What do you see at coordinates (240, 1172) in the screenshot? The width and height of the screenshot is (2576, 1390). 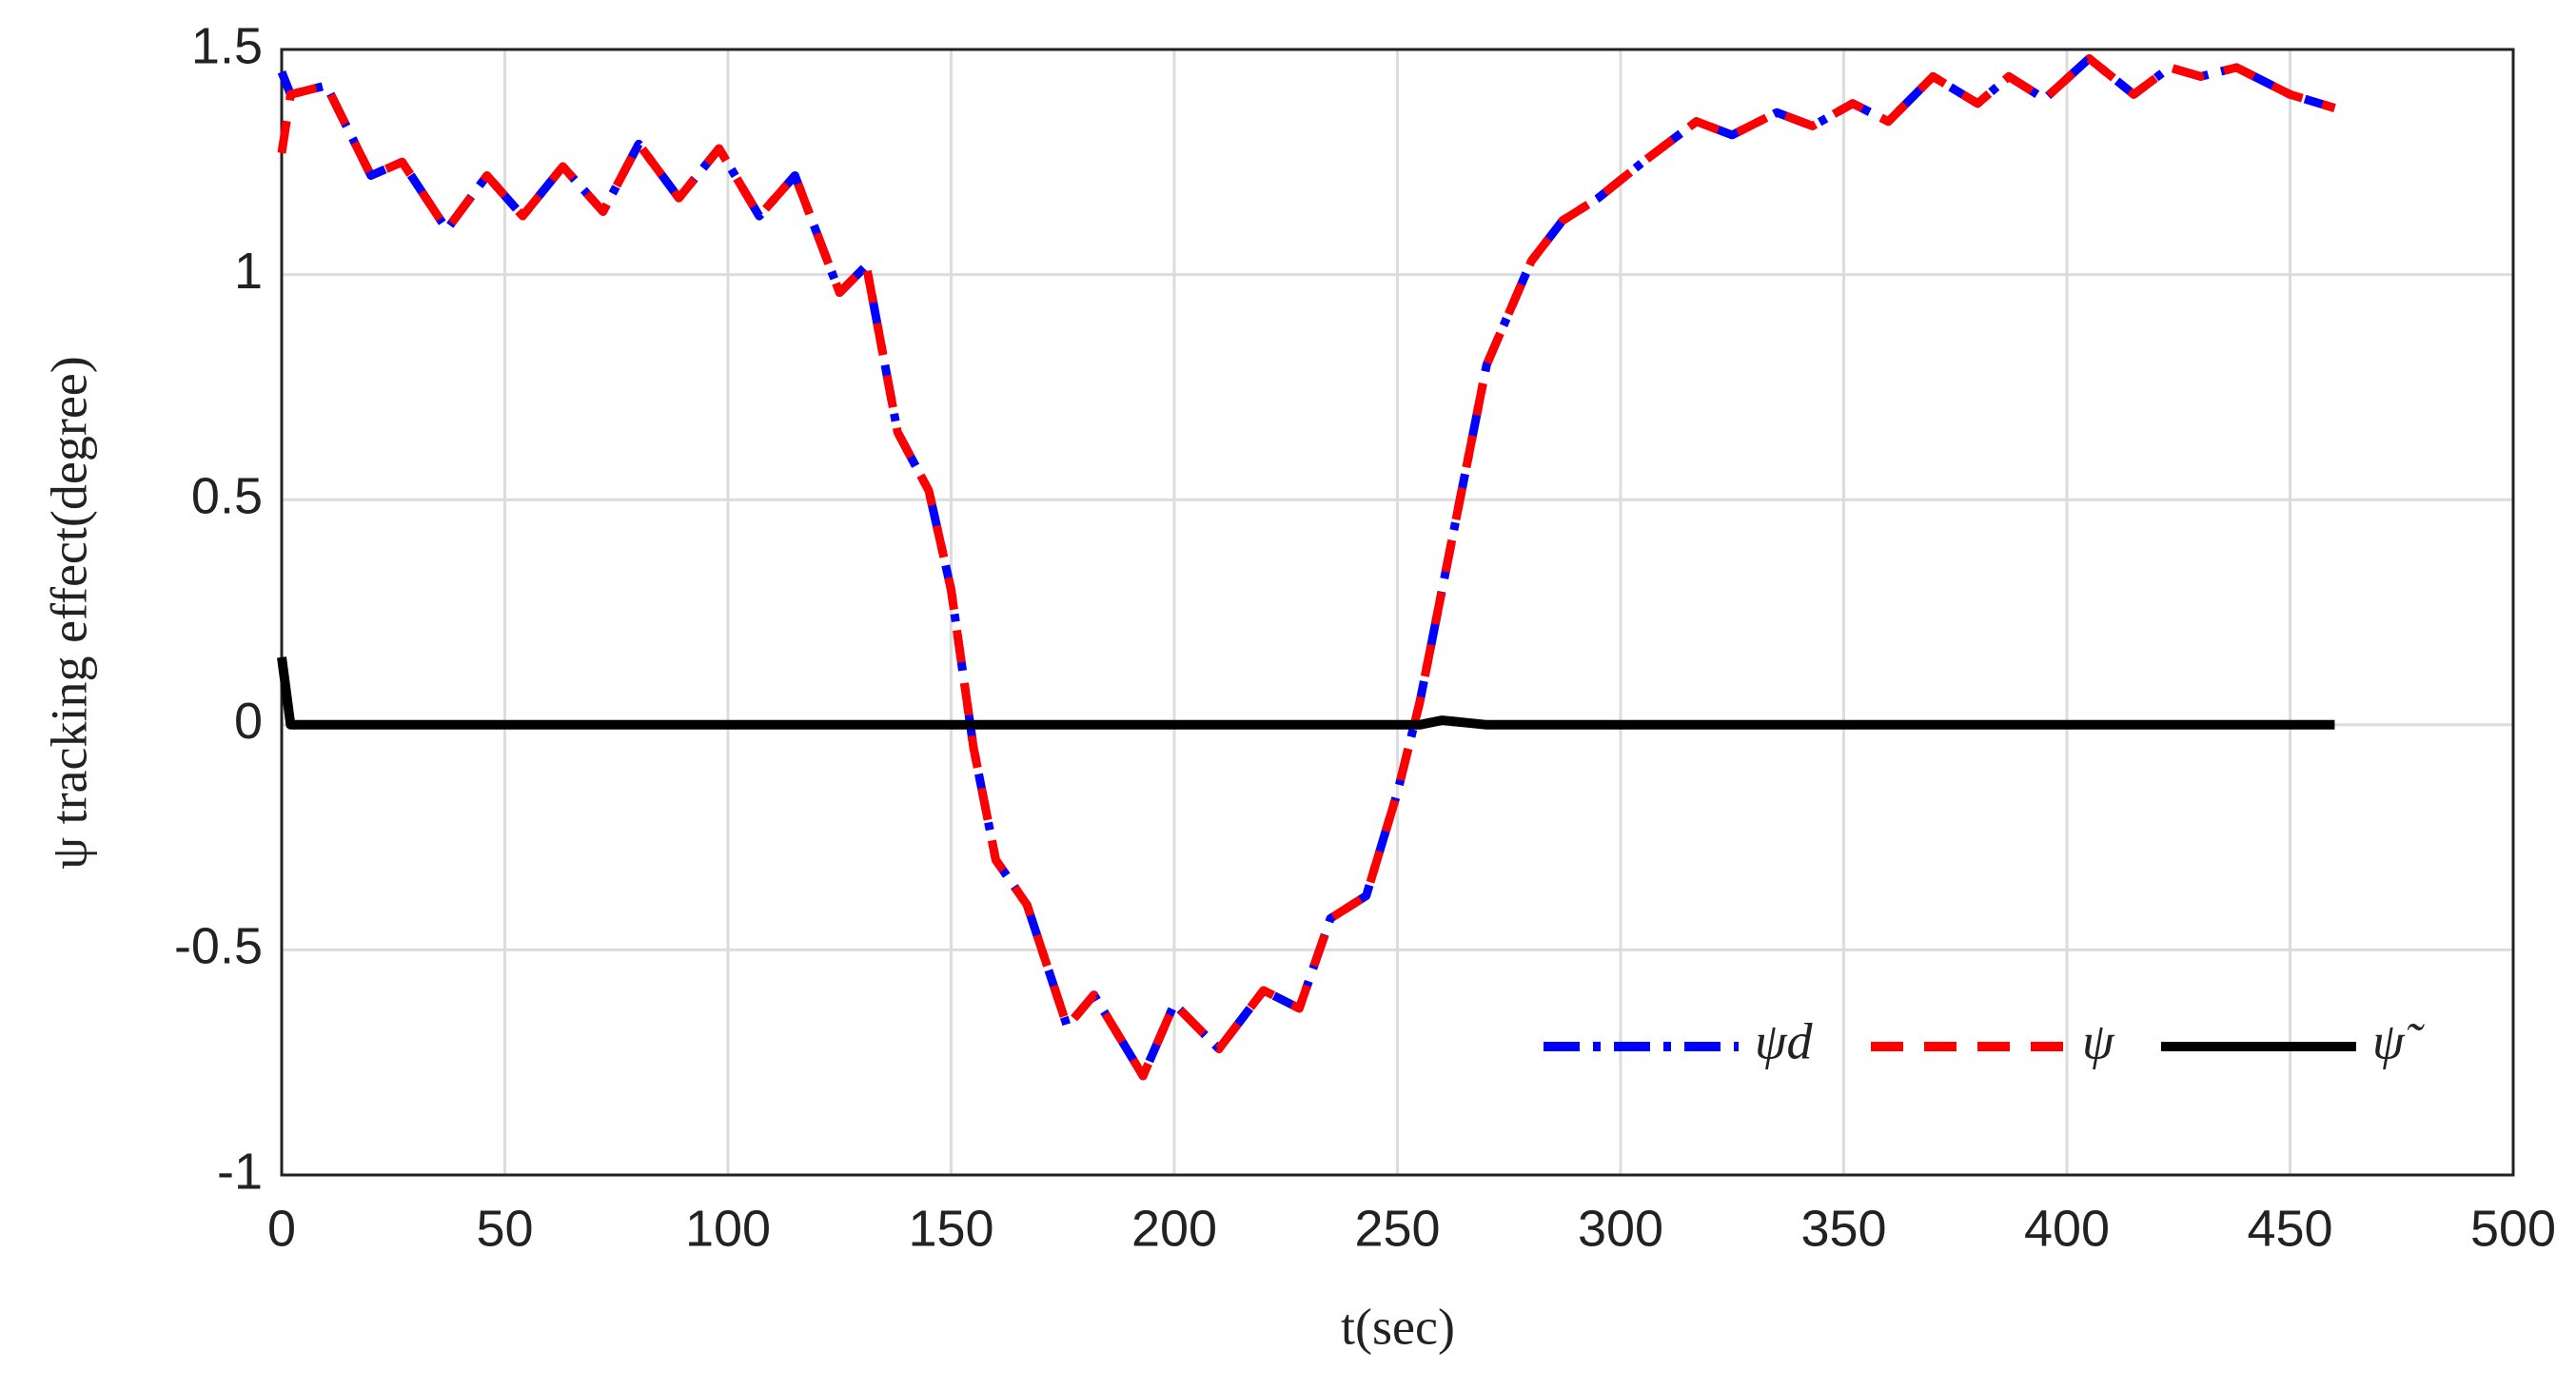 I see `y-tick-label: -1` at bounding box center [240, 1172].